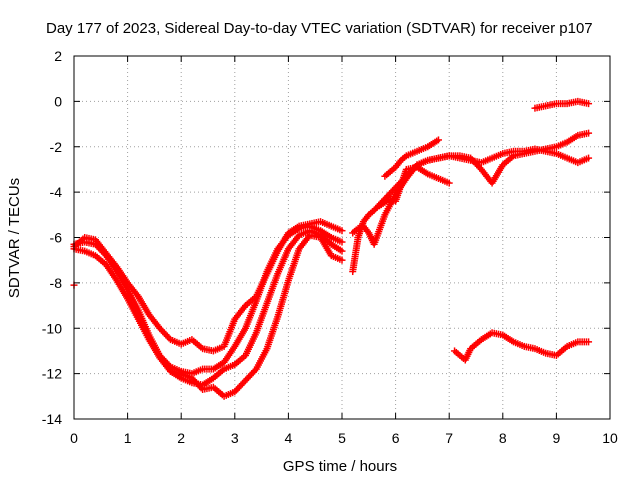 The width and height of the screenshot is (640, 480). I want to click on y-tick-label: -10, so click(52, 328).